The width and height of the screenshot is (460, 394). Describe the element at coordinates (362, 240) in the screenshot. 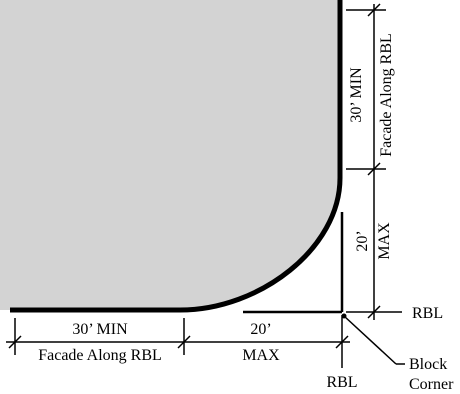

I see `right-max-value-label: 20’` at that location.